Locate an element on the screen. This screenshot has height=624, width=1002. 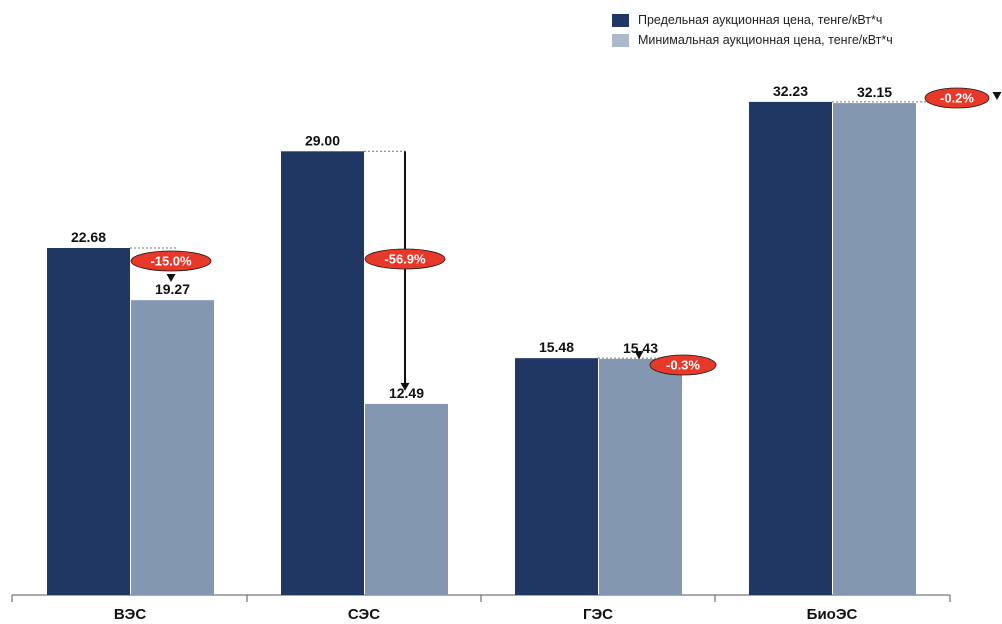
value-label-min-price-3: 32.15 is located at coordinates (874, 92).